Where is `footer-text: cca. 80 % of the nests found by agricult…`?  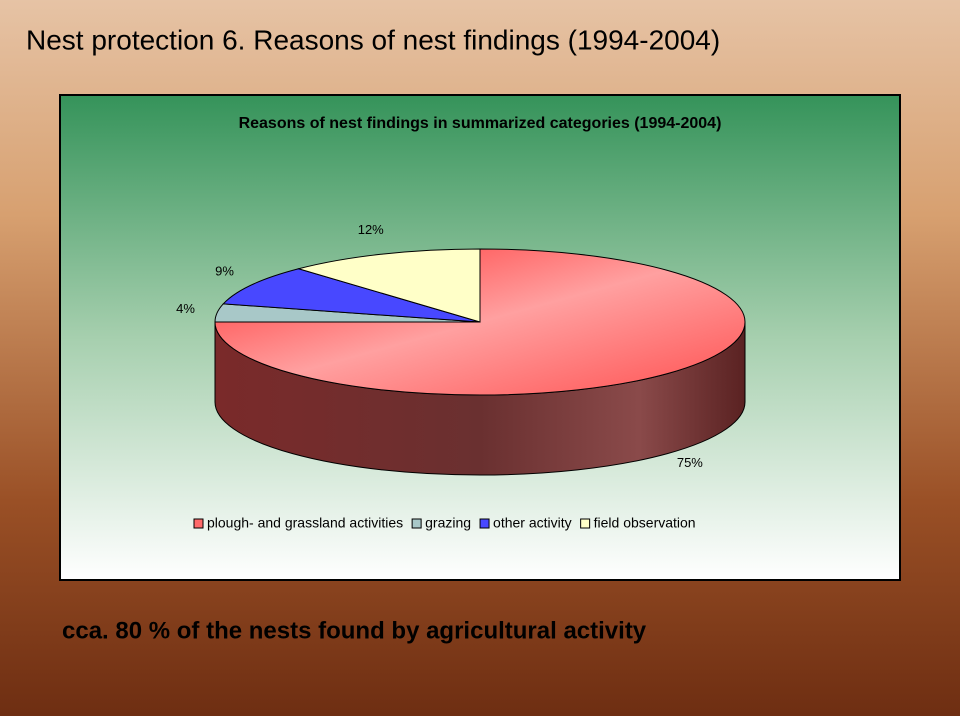
footer-text: cca. 80 % of the nests found by agricult… is located at coordinates (354, 630).